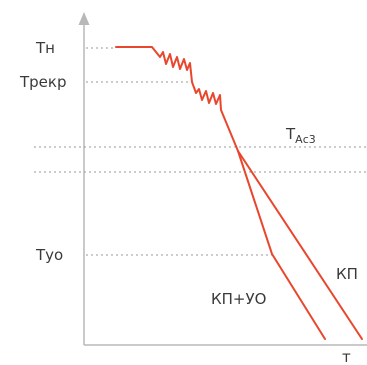 The height and width of the screenshot is (365, 367). Describe the element at coordinates (238, 299) in the screenshot. I see `label-kp-uo: КП+УО` at that location.